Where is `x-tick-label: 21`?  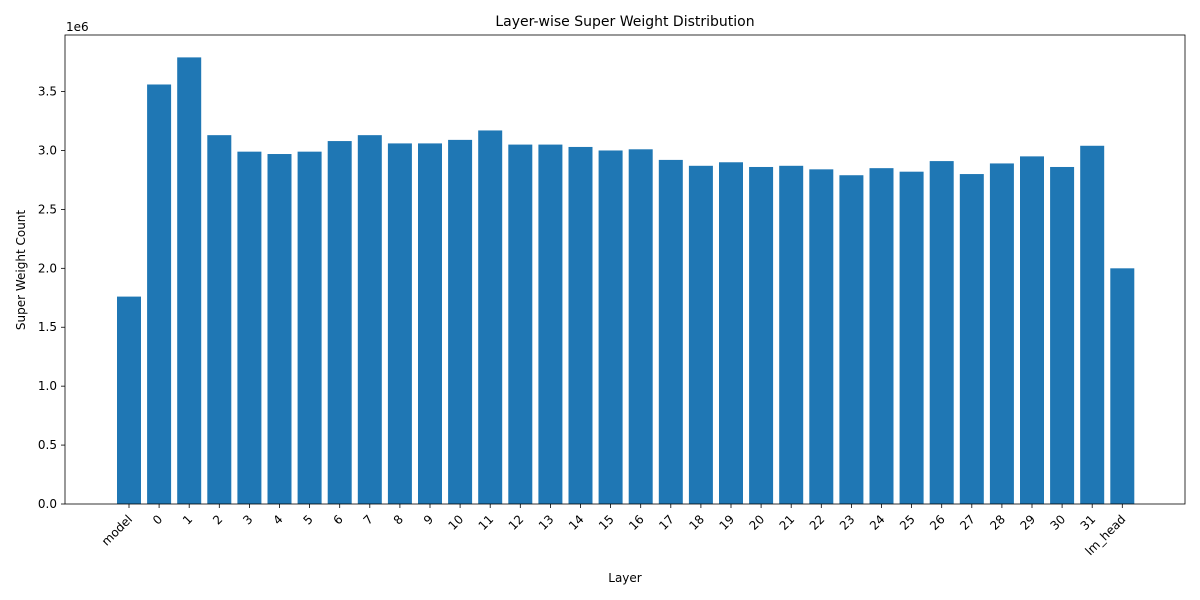 x-tick-label: 21 is located at coordinates (787, 522).